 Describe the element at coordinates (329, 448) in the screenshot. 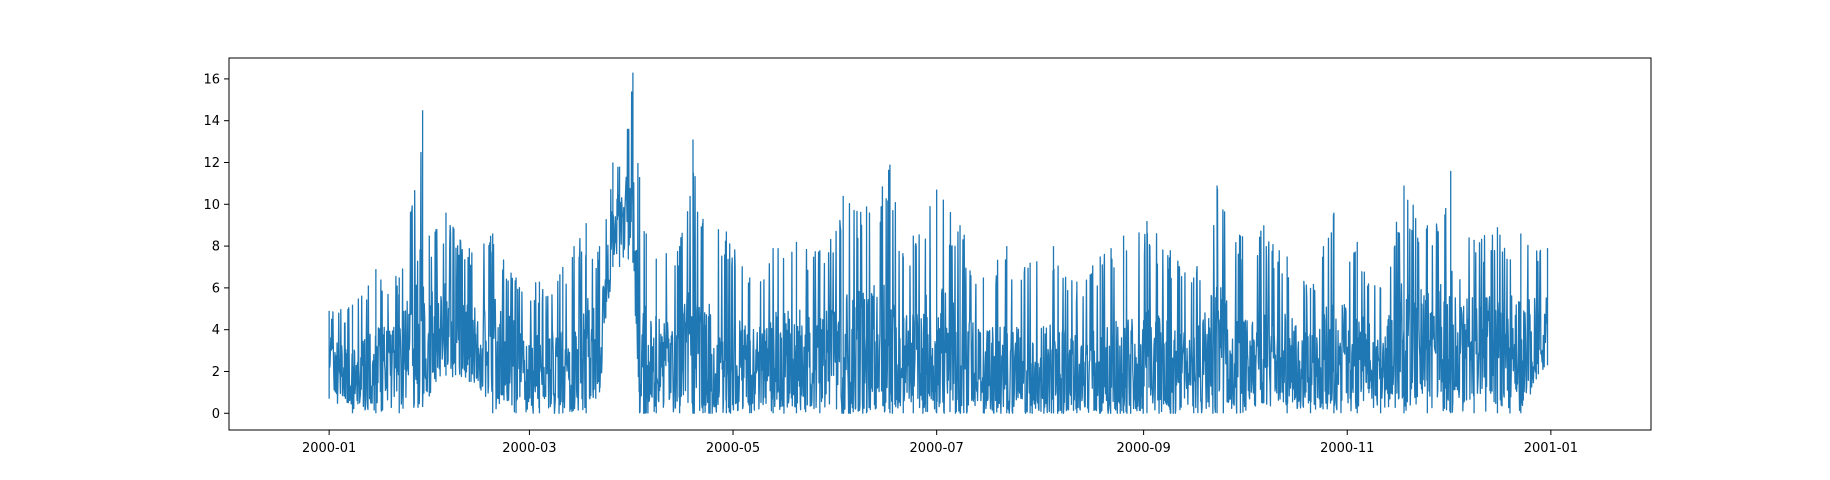

I see `x-tick-label: 2000-01` at that location.